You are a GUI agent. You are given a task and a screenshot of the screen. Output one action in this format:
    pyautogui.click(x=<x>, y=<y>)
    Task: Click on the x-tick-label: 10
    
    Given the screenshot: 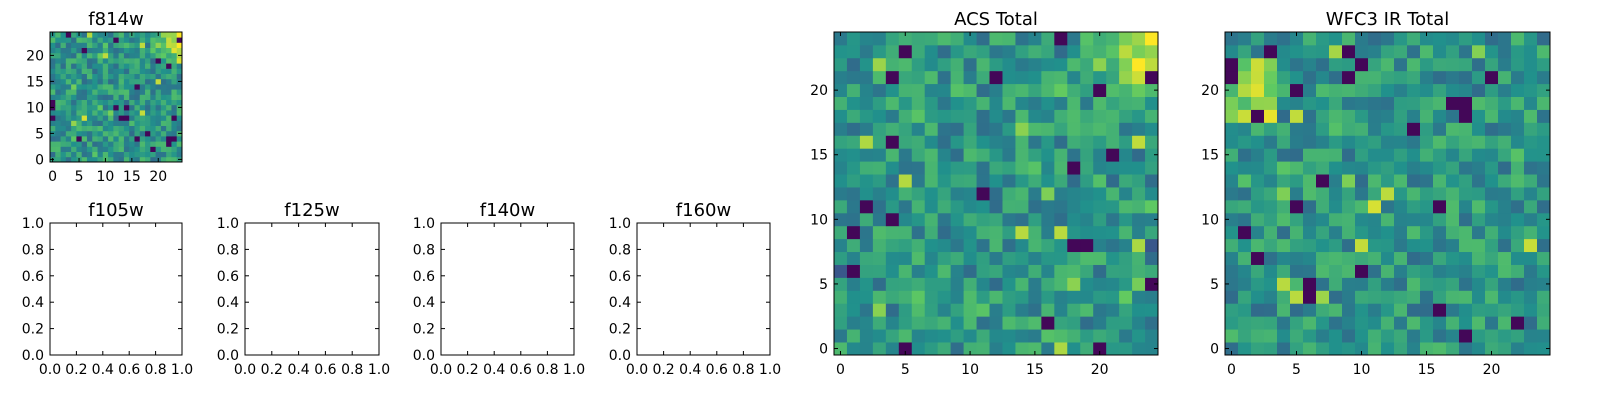 What is the action you would take?
    pyautogui.click(x=106, y=177)
    